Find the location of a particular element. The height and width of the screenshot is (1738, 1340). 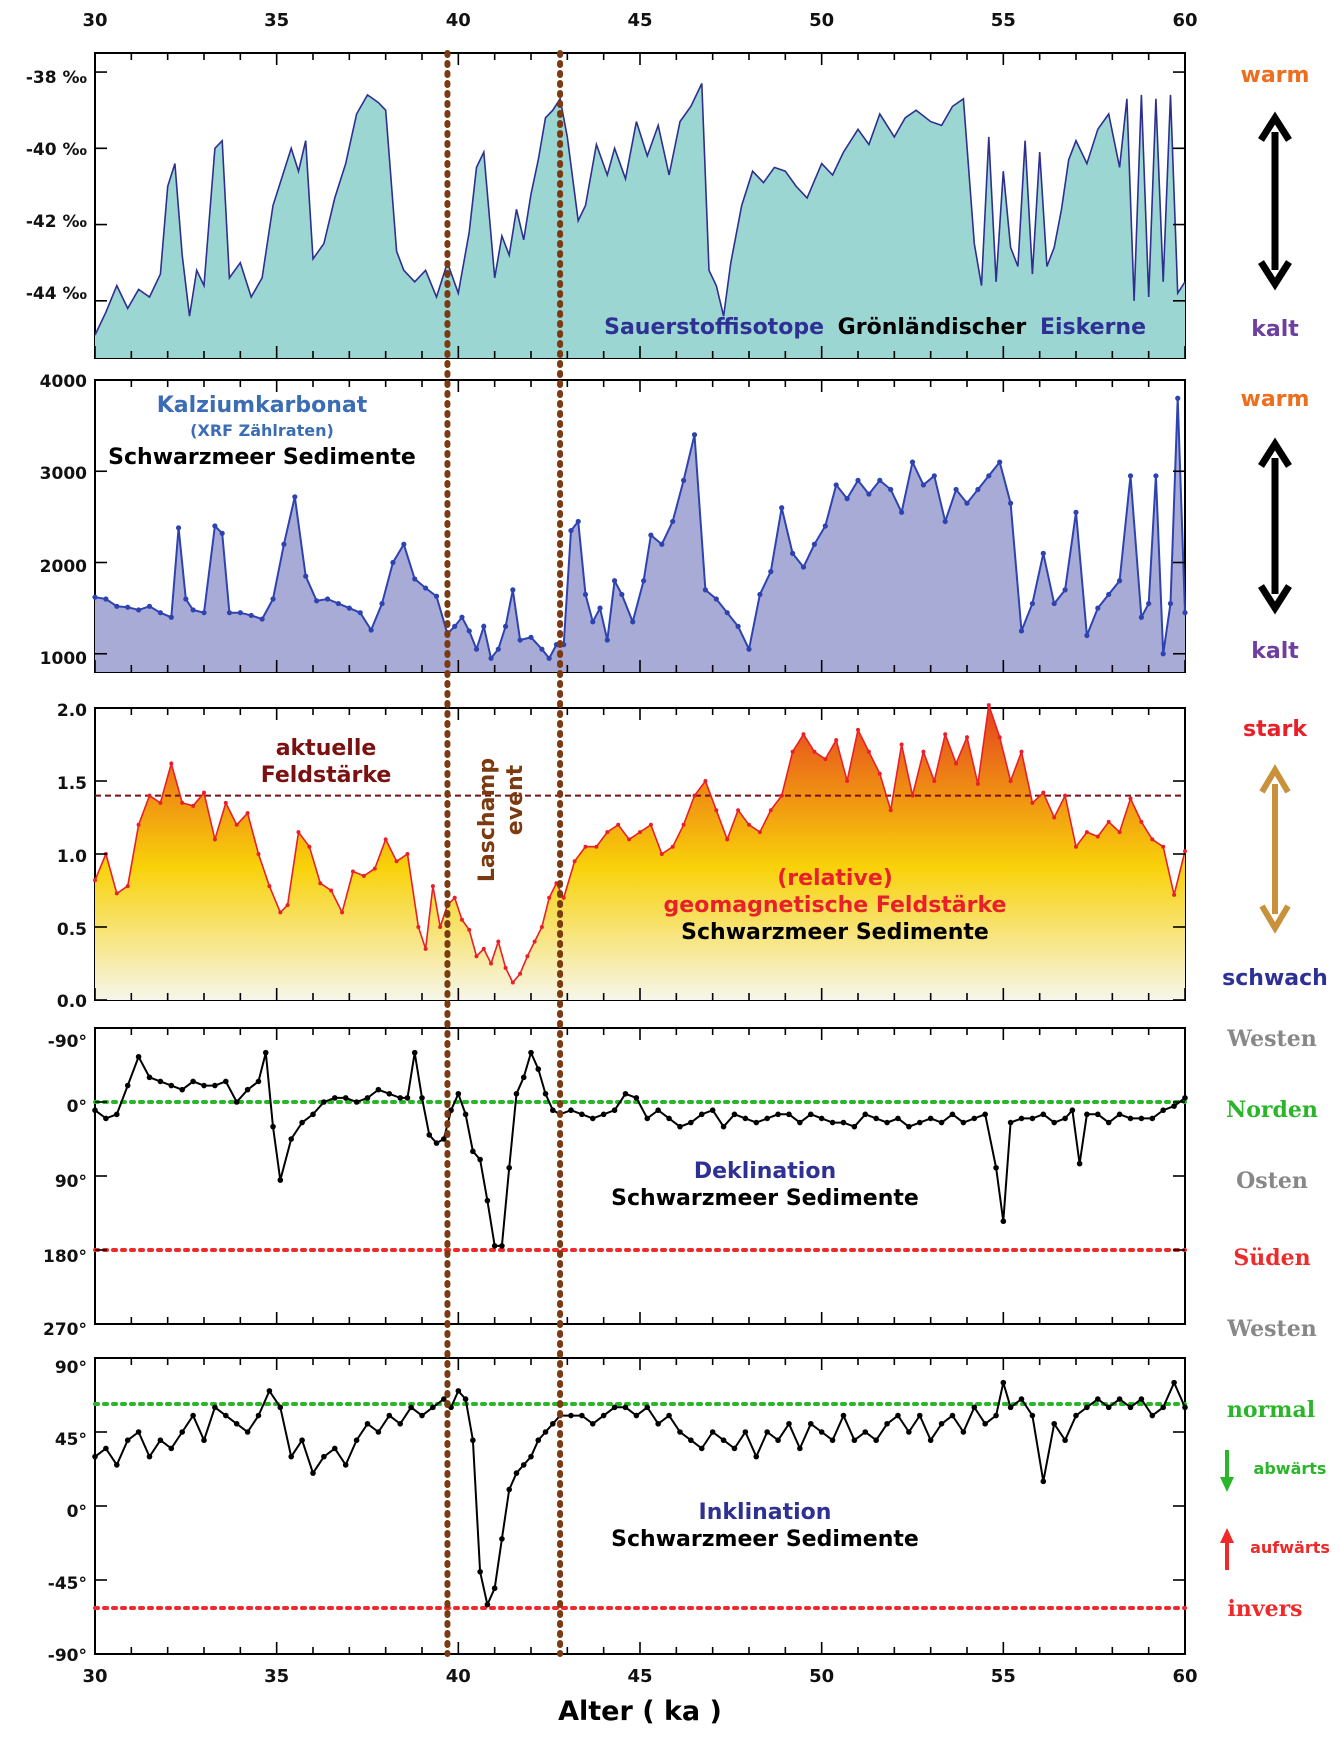

decl-right-osten: Osten is located at coordinates (1272, 1181).